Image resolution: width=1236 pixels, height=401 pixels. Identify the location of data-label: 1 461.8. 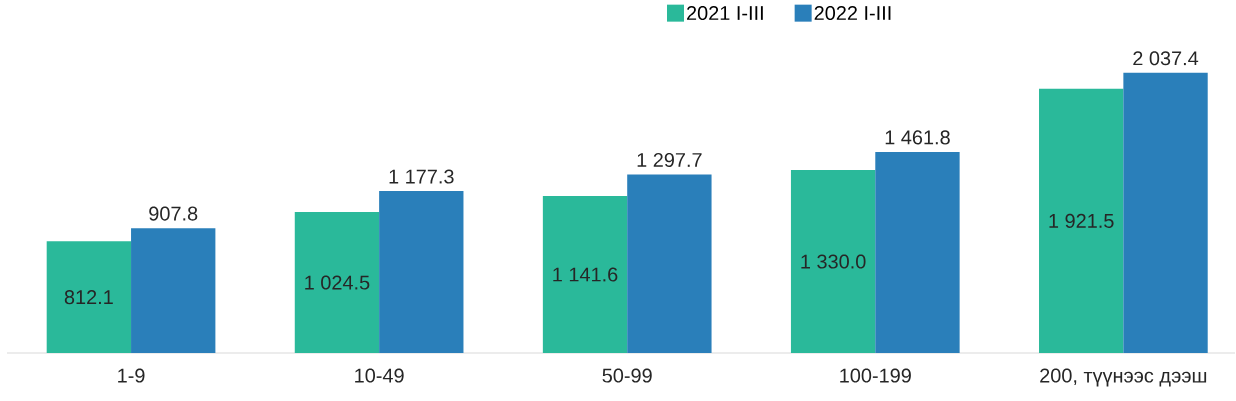
(917, 137).